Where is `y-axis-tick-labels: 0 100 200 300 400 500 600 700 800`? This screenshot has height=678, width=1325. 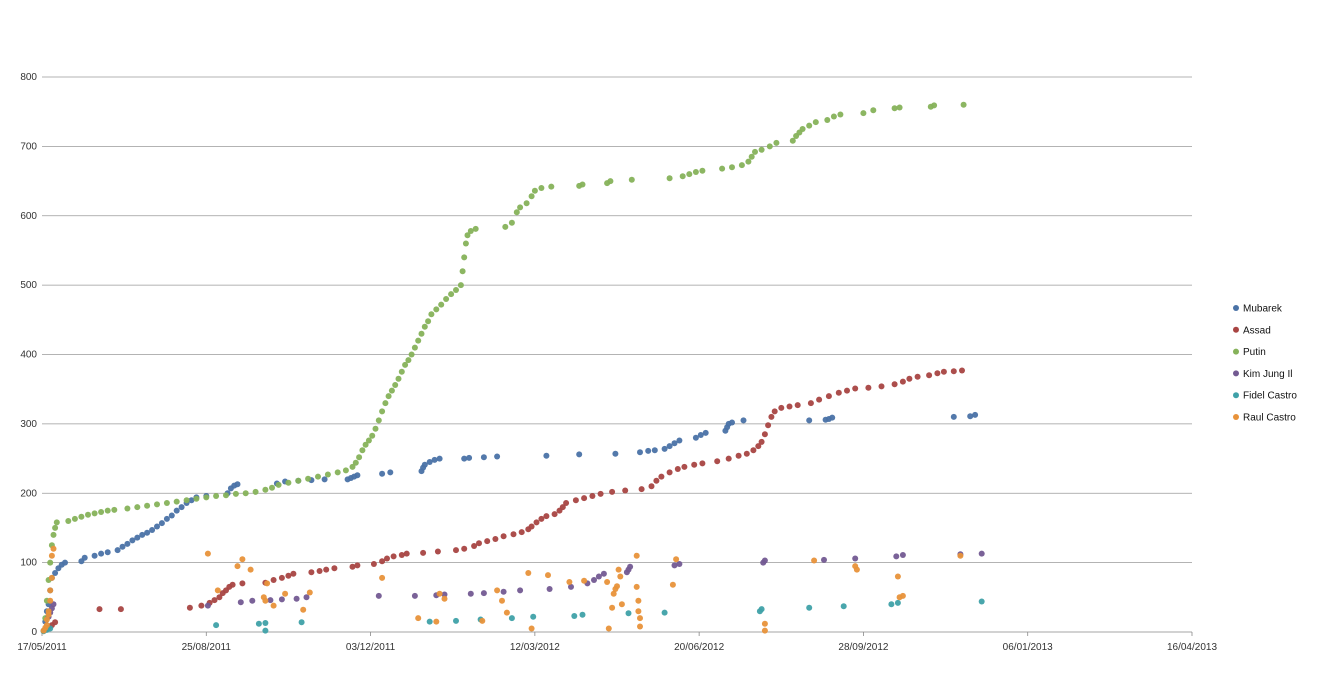 y-axis-tick-labels: 0 100 200 300 400 500 600 700 800 is located at coordinates (28, 355).